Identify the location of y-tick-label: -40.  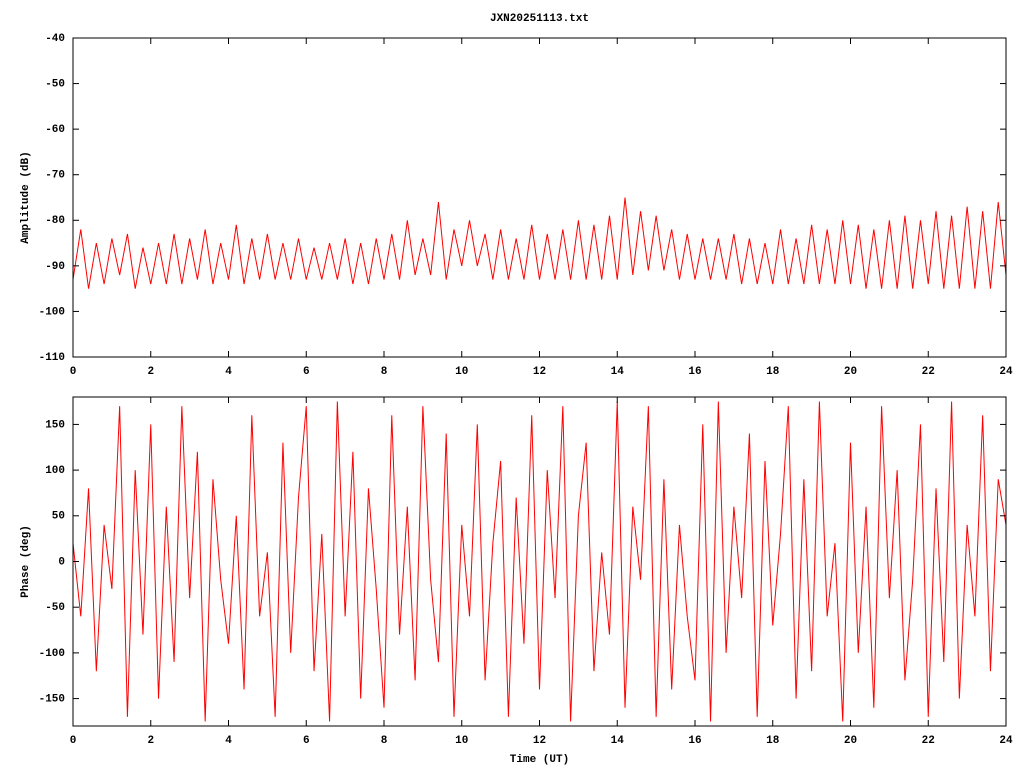
(55, 39).